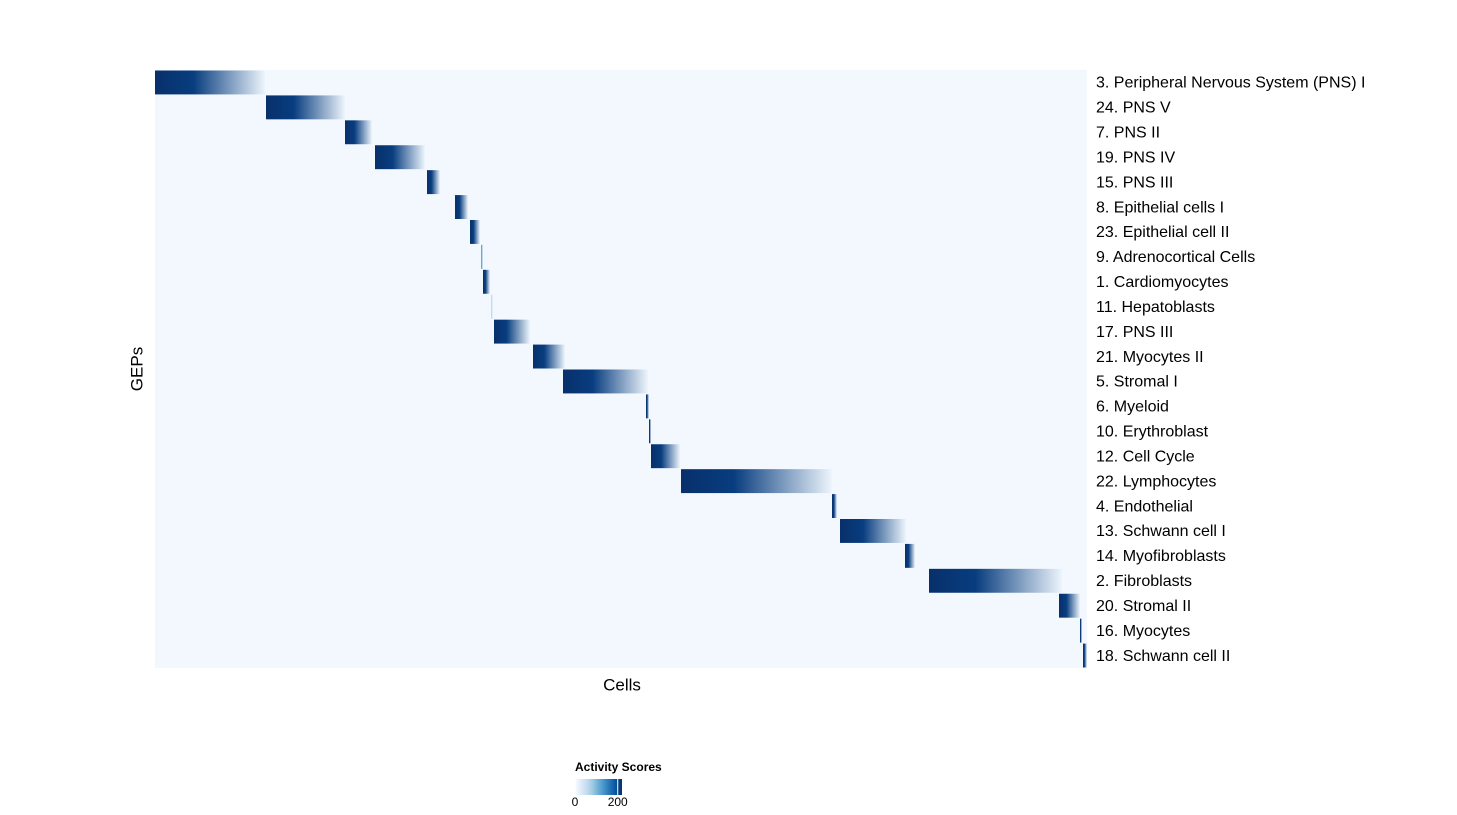 The height and width of the screenshot is (815, 1457). Describe the element at coordinates (1144, 506) in the screenshot. I see `row-label: 4. Endothelial` at that location.